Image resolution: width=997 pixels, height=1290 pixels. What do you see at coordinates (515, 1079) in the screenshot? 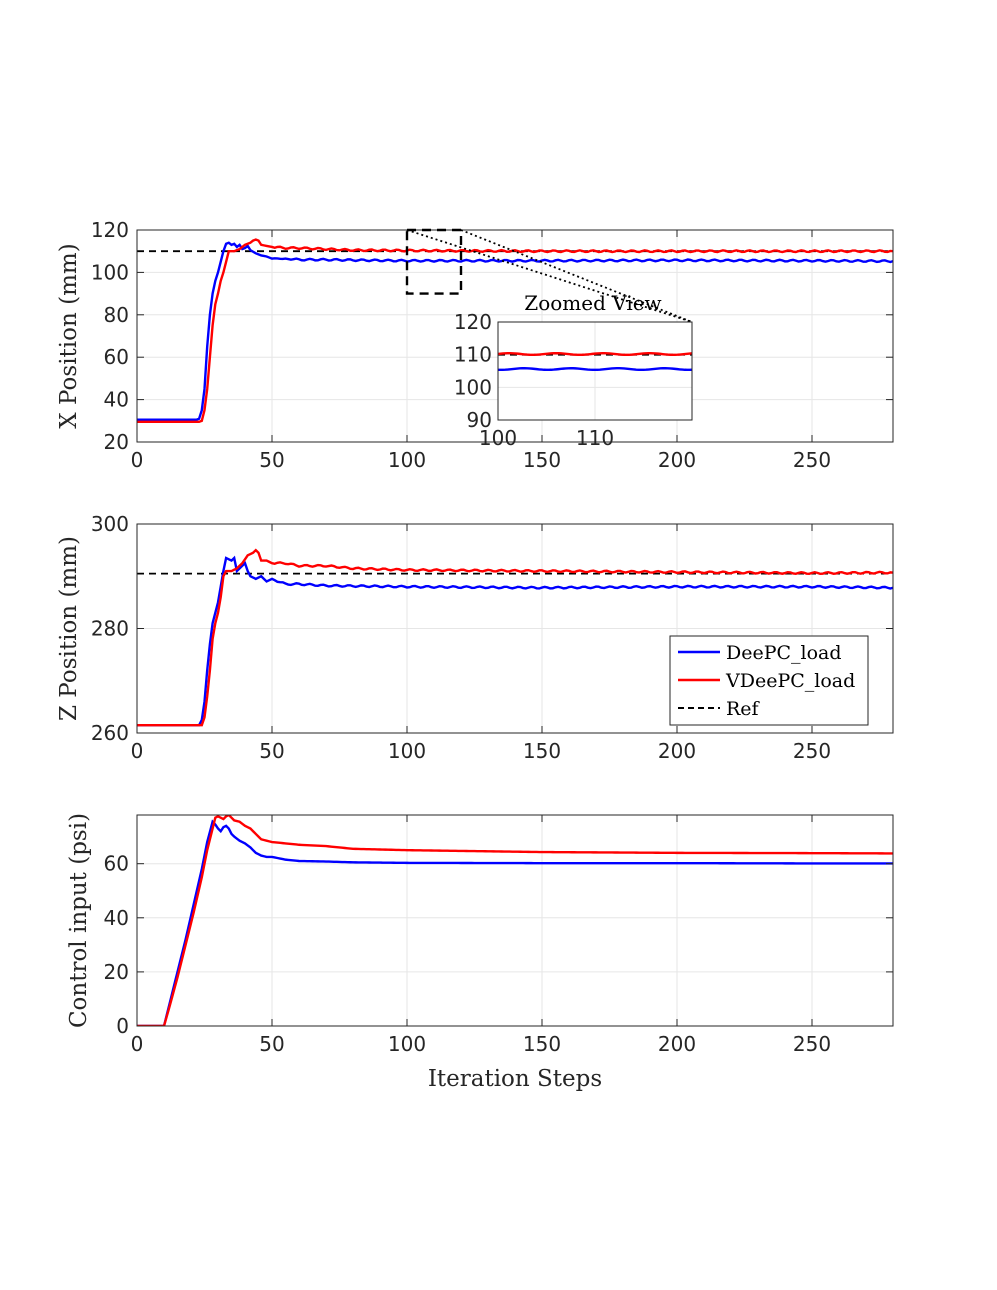
I see `x-axis-title: Iteration Steps` at bounding box center [515, 1079].